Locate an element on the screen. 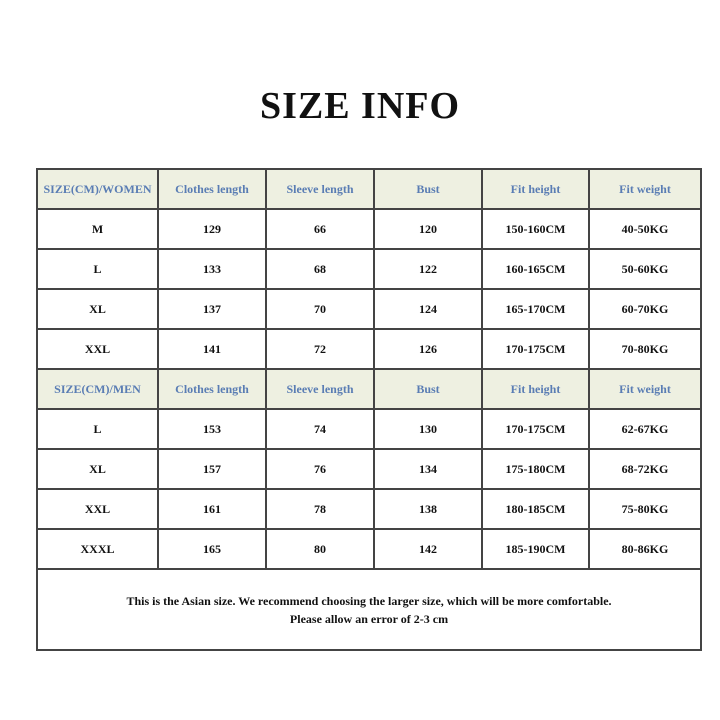 The height and width of the screenshot is (720, 720). table-cell: 75-80KG is located at coordinates (645, 509).